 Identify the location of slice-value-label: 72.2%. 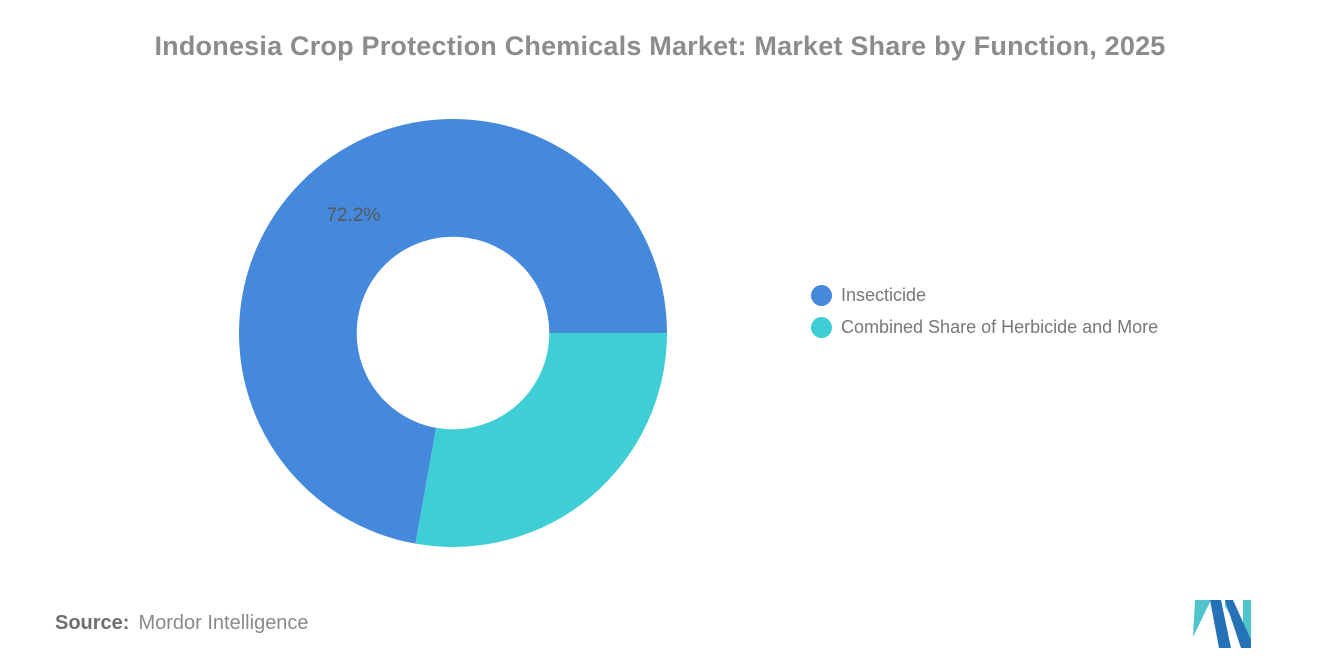
(353, 215).